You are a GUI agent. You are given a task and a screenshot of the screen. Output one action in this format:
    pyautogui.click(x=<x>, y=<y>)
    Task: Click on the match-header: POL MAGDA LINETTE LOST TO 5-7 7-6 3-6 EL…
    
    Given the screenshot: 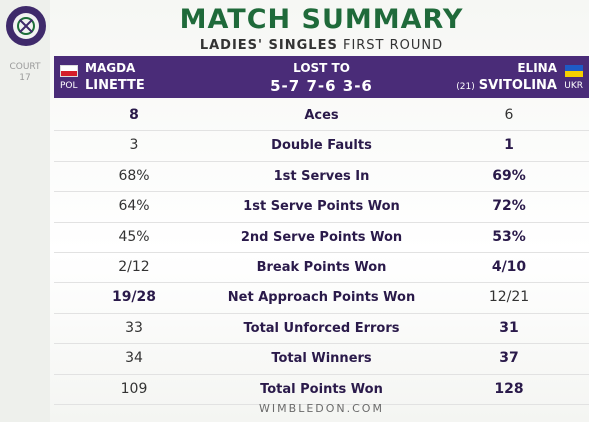 What is the action you would take?
    pyautogui.click(x=321, y=77)
    